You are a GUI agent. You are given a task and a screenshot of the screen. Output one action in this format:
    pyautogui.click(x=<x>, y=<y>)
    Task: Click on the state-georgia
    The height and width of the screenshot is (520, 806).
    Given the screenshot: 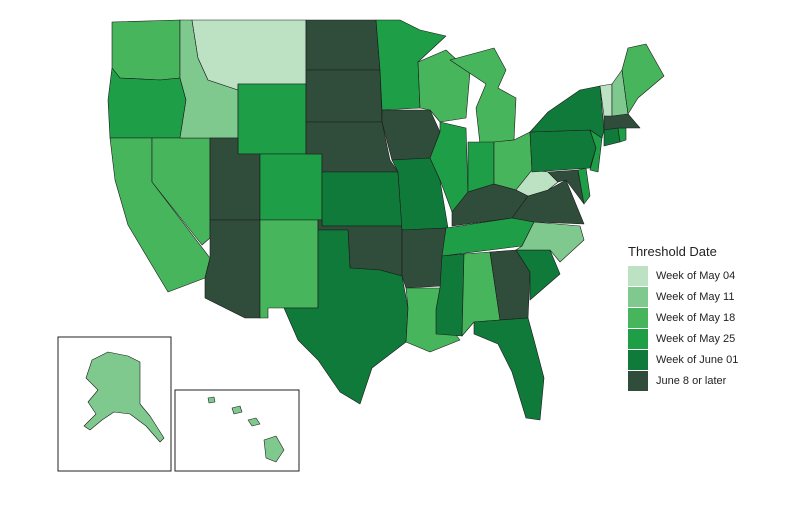 What is the action you would take?
    pyautogui.click(x=510, y=285)
    